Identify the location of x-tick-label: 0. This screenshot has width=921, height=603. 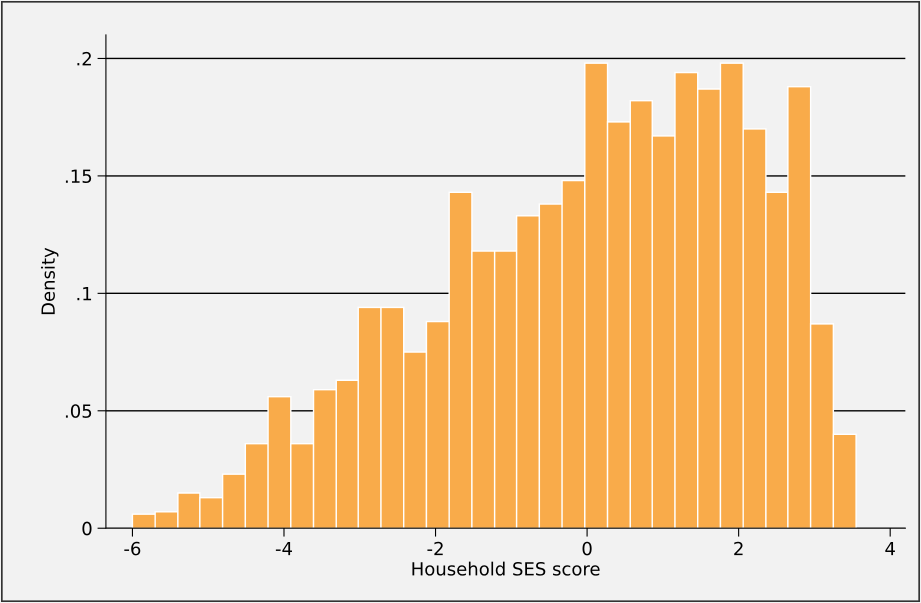
(587, 549).